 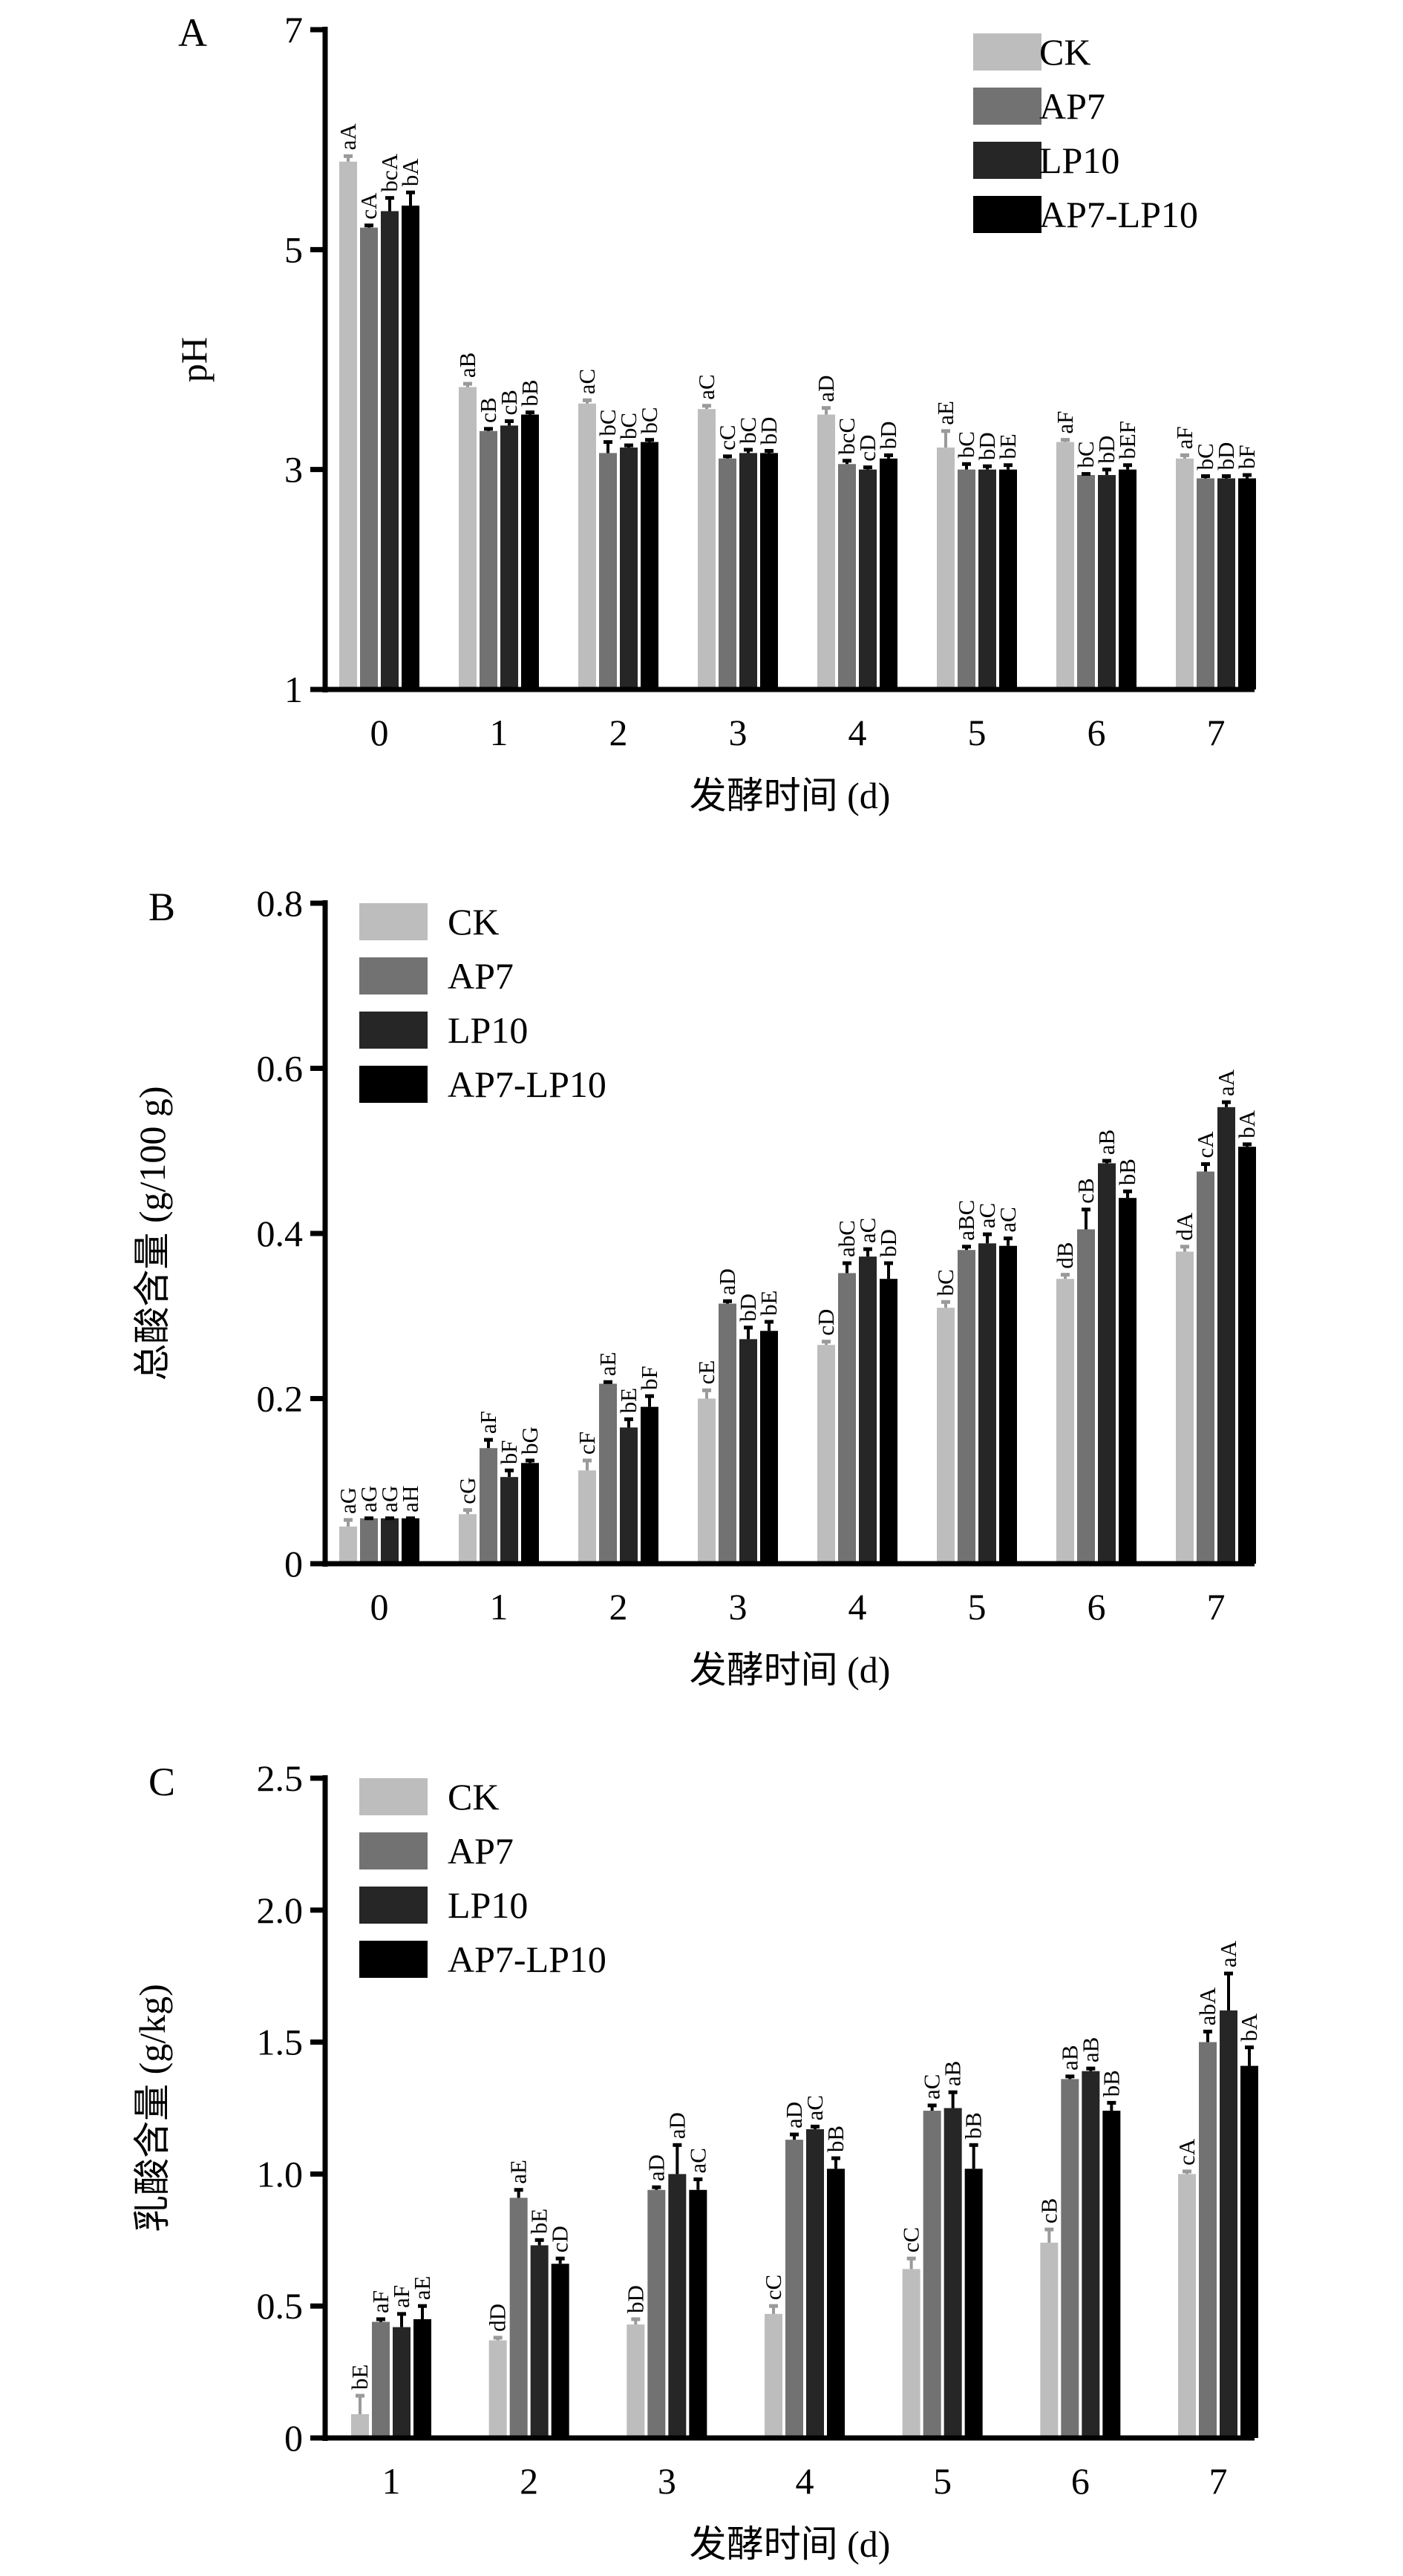 What do you see at coordinates (161, 907) in the screenshot?
I see `panel-letter: B` at bounding box center [161, 907].